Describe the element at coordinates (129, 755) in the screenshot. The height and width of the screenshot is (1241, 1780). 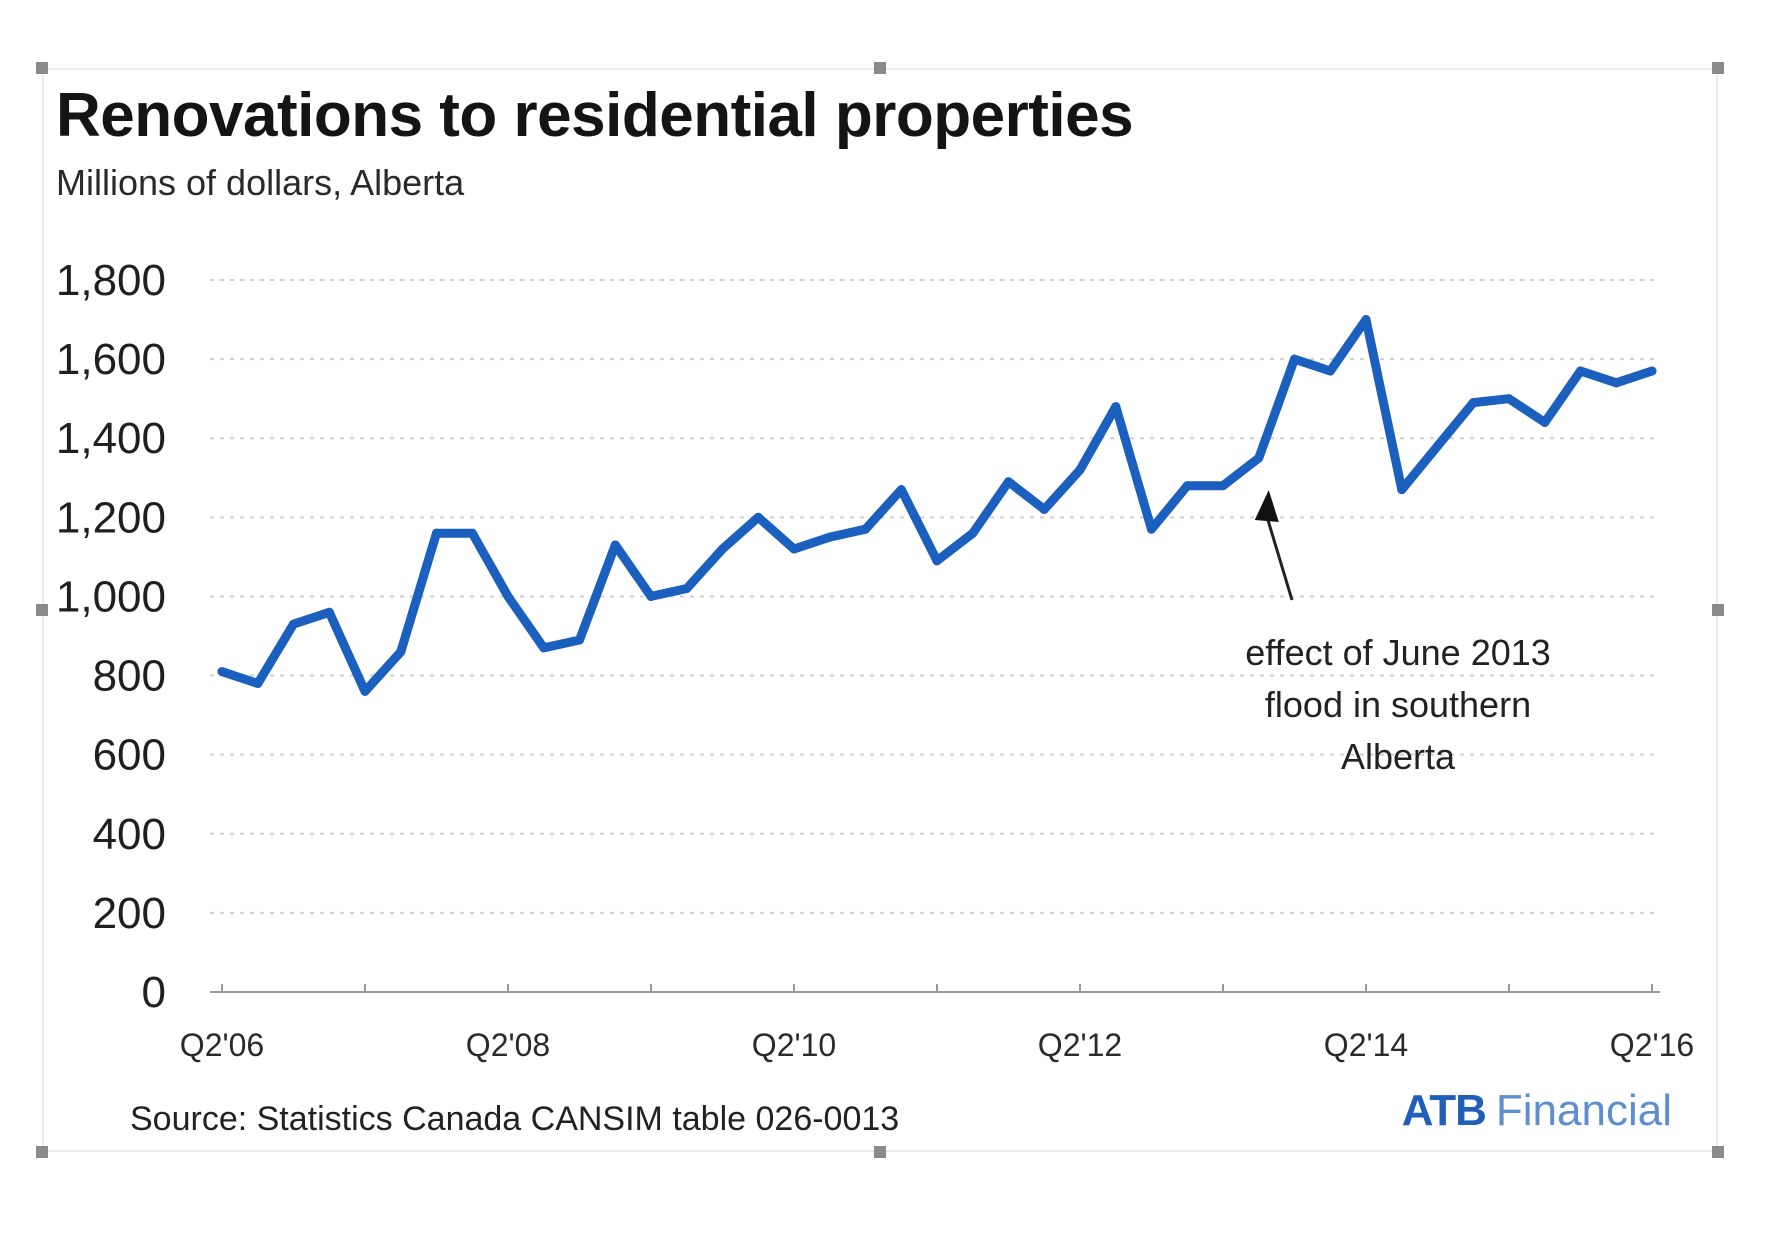
I see `y-tick-label: 600` at that location.